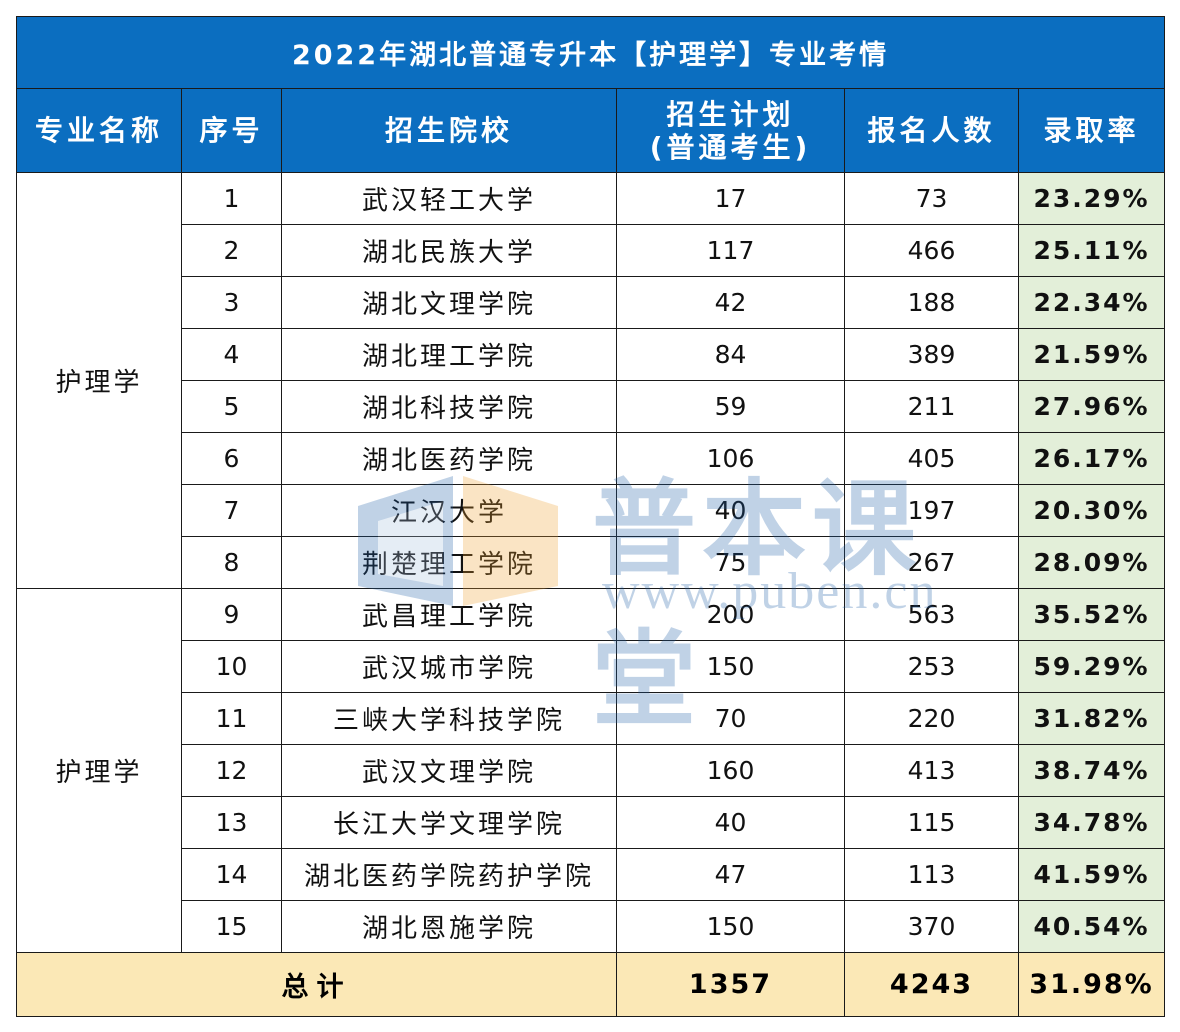 This screenshot has width=1180, height=1032. Describe the element at coordinates (449, 302) in the screenshot. I see `school-cell: 湖北文理学院` at that location.